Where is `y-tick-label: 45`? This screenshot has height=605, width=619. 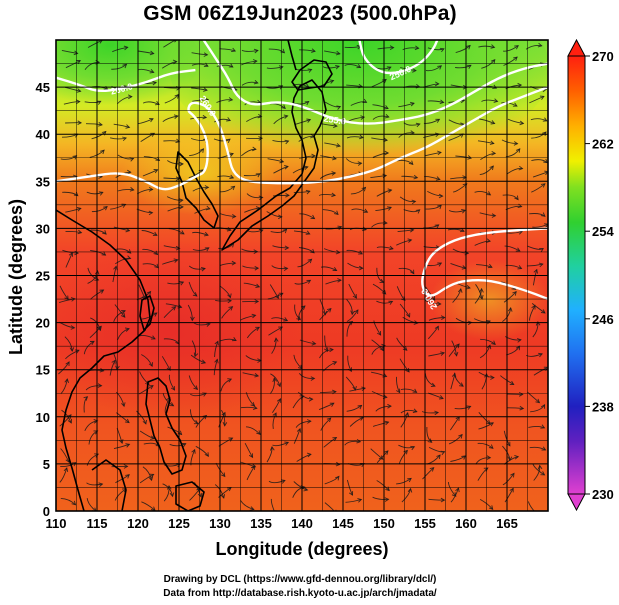 y-tick-label: 45 is located at coordinates (43, 87).